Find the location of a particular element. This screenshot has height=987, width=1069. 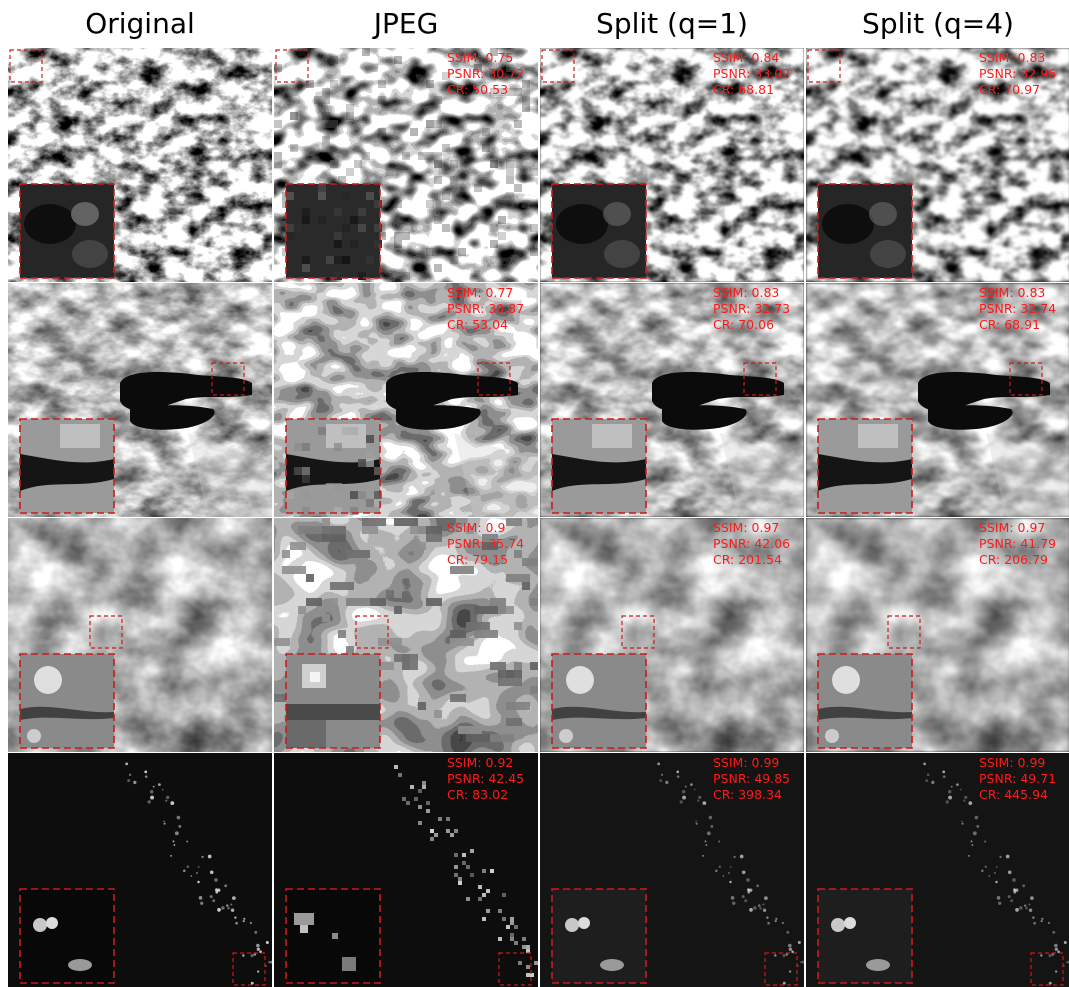

cr-value: CR: 398.34 is located at coordinates (758, 795).